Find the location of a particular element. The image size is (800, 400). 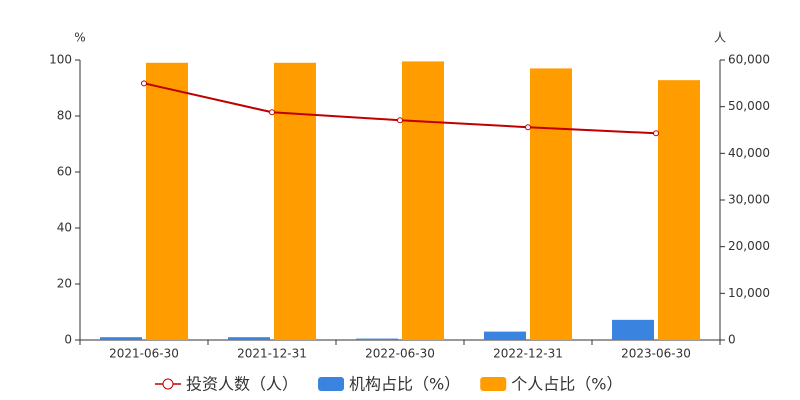

y2-tick-label: 50,000 is located at coordinates (749, 106).